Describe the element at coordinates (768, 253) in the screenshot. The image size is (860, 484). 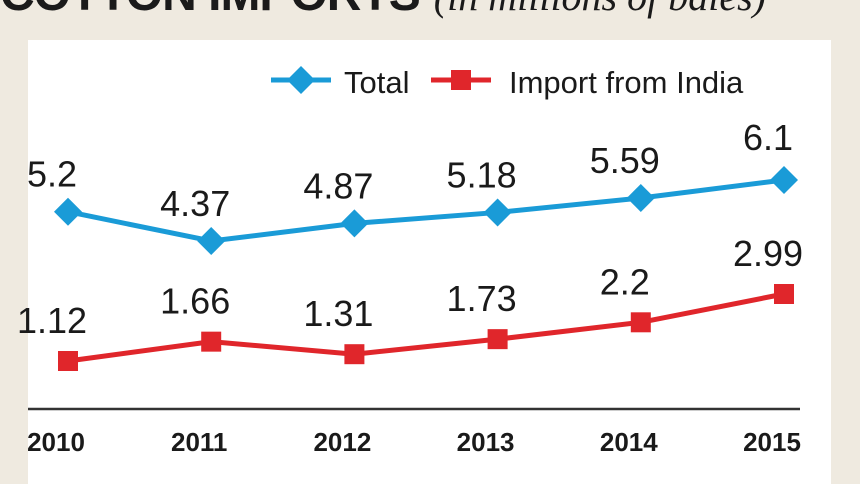
I see `india-data-label: 2.99` at that location.